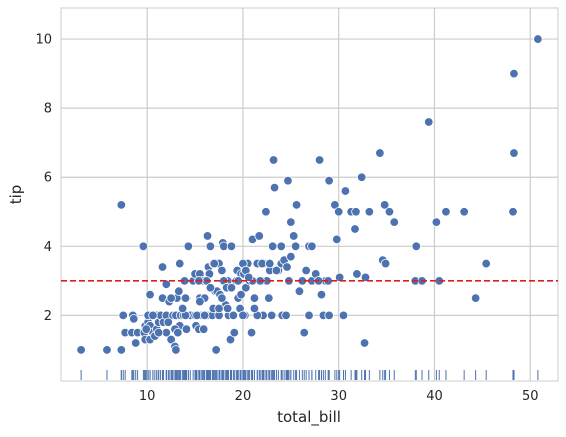  I want to click on x-tick-label: 50, so click(530, 396).